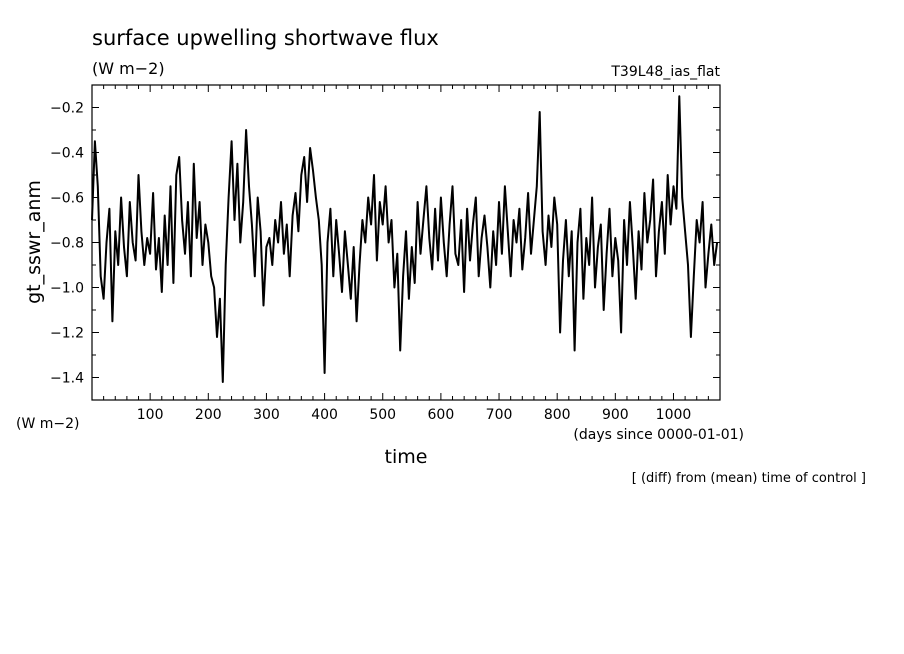 Image resolution: width=904 pixels, height=654 pixels. Describe the element at coordinates (150, 415) in the screenshot. I see `x-tick-label: 100` at that location.